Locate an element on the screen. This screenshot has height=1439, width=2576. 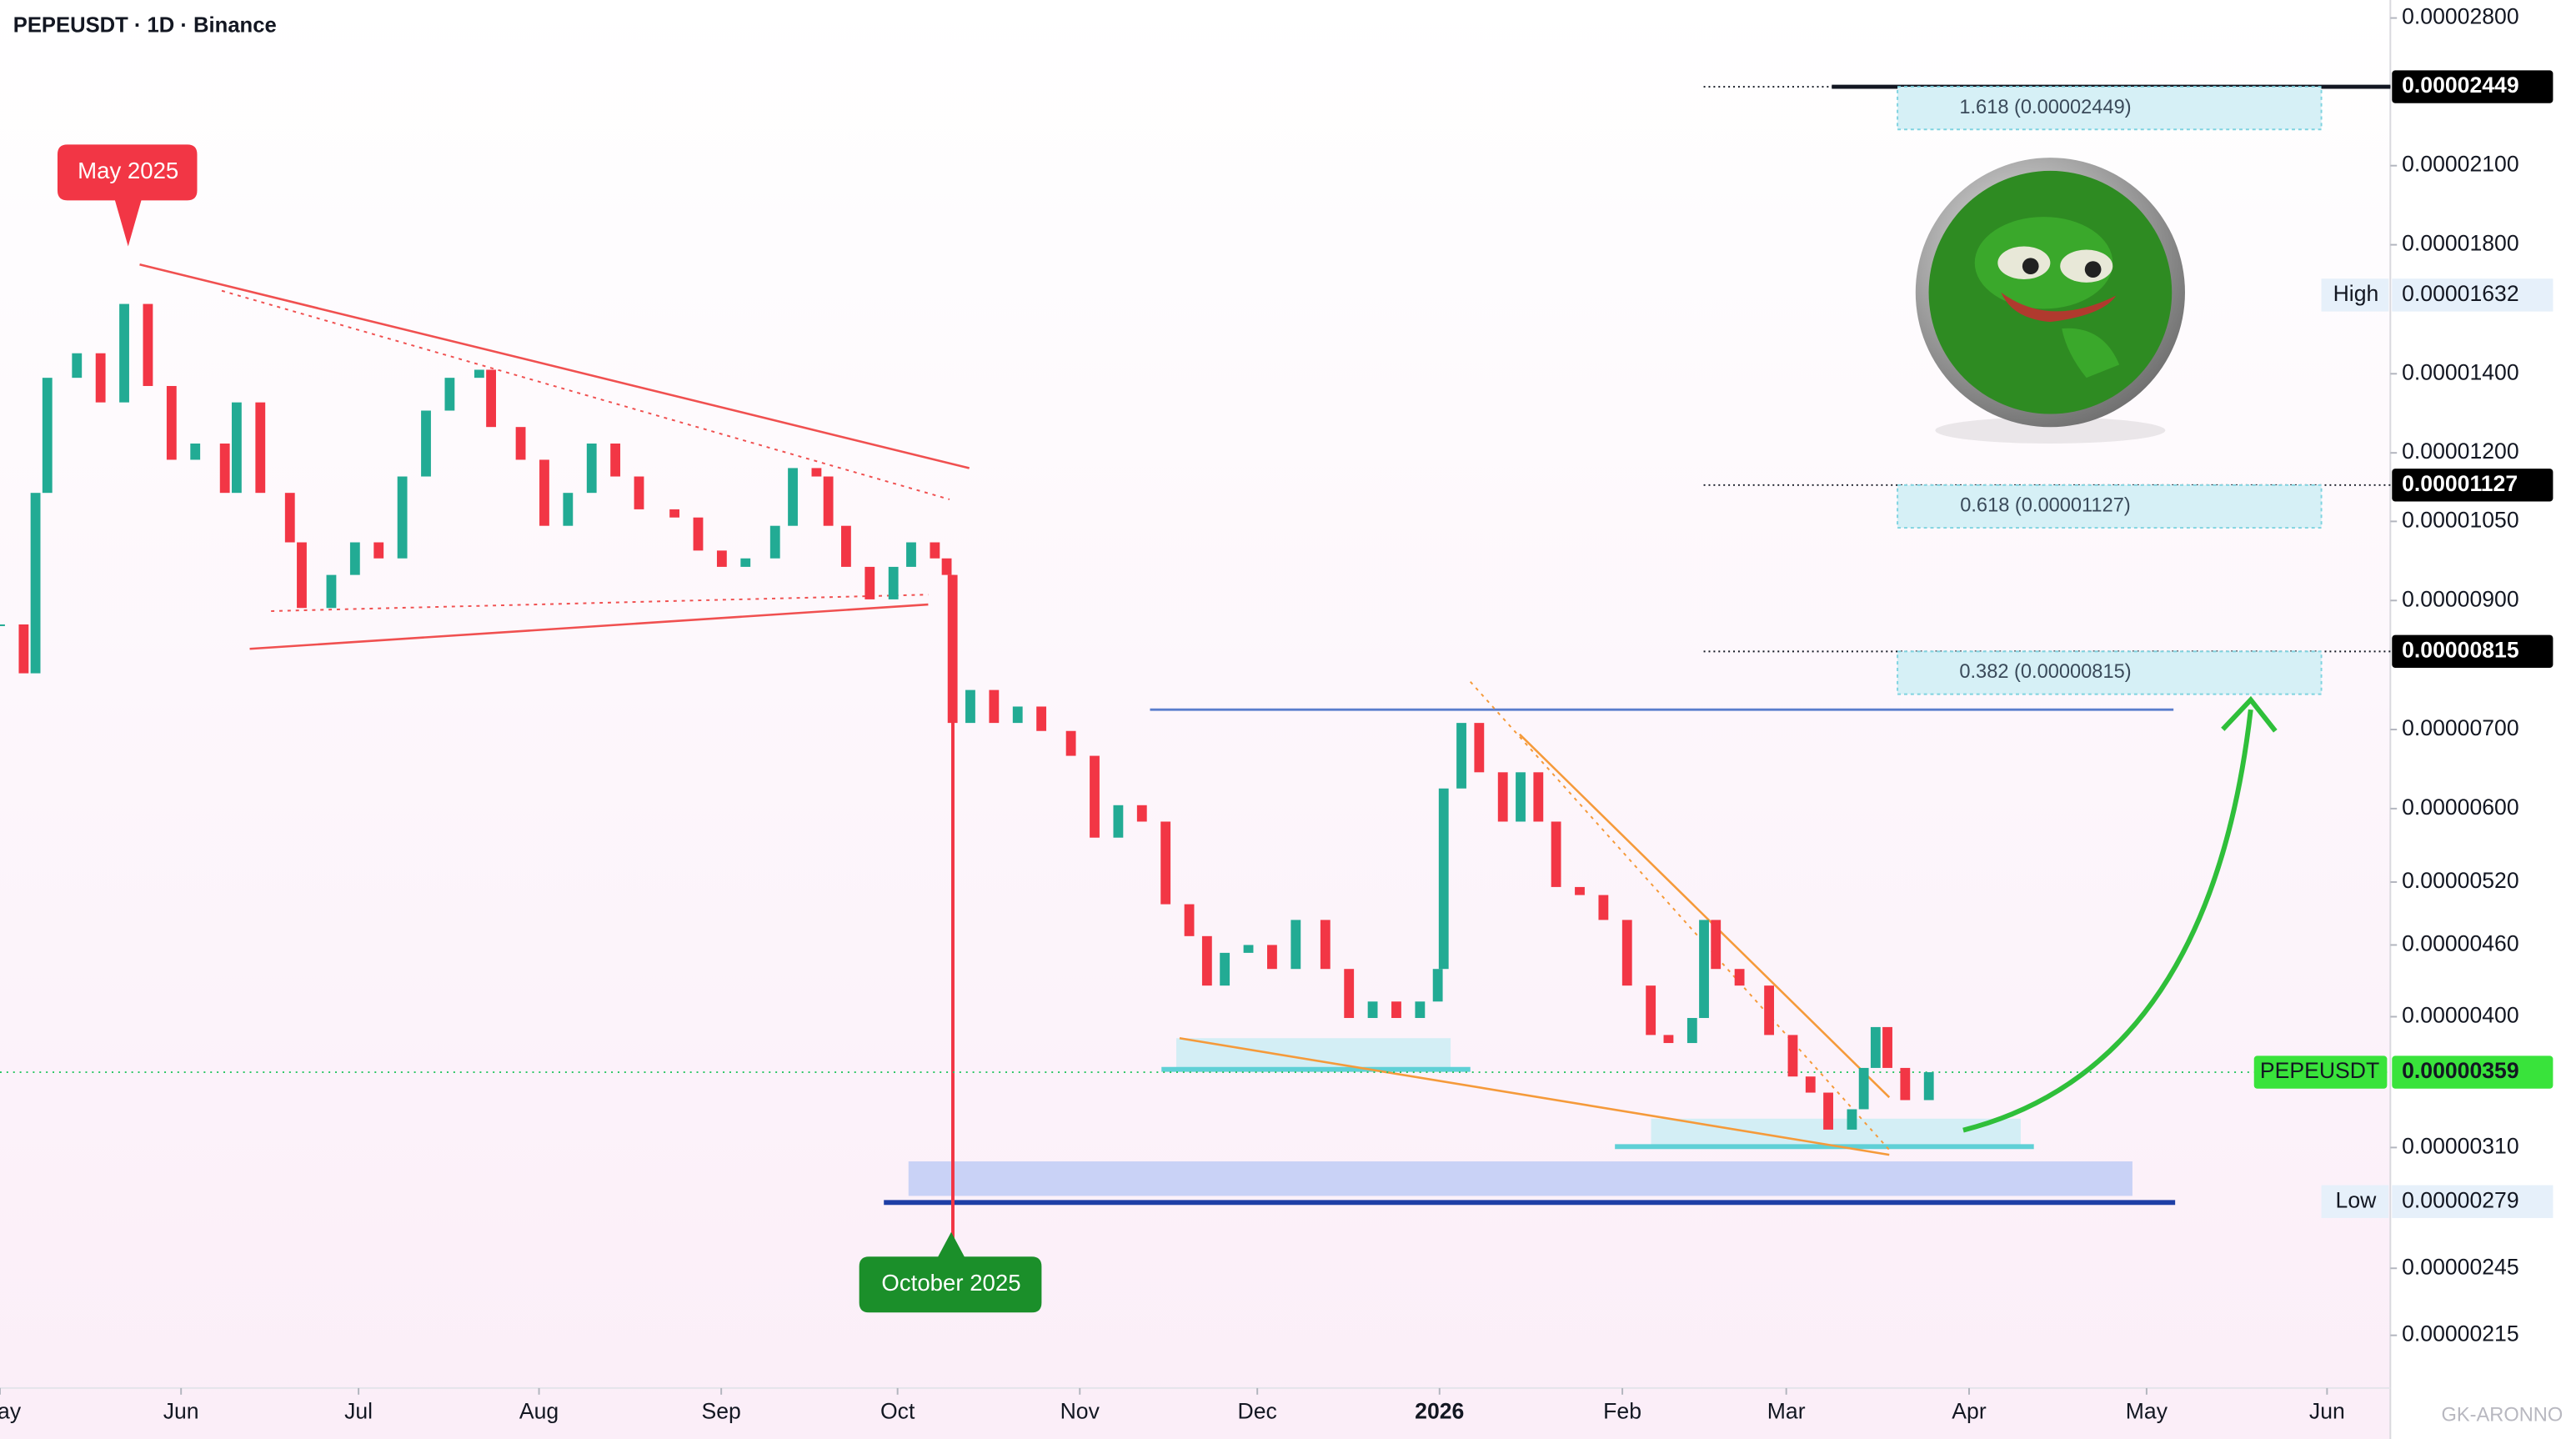
level-name-box is located at coordinates (2355, 1201).